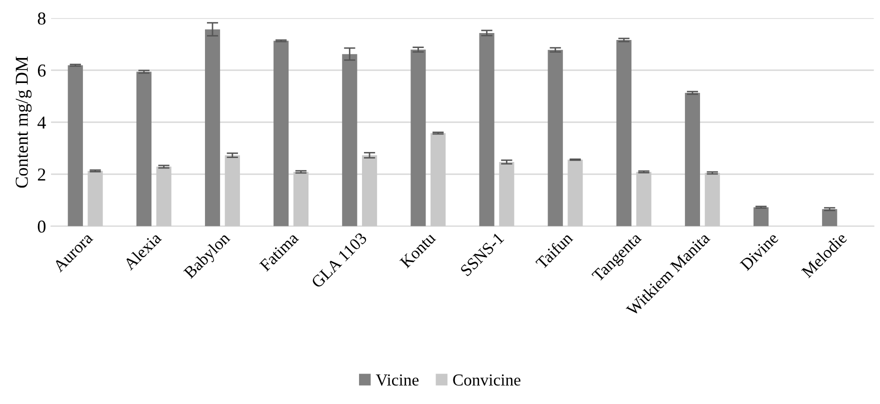  What do you see at coordinates (42, 174) in the screenshot?
I see `y-tick-label: 2` at bounding box center [42, 174].